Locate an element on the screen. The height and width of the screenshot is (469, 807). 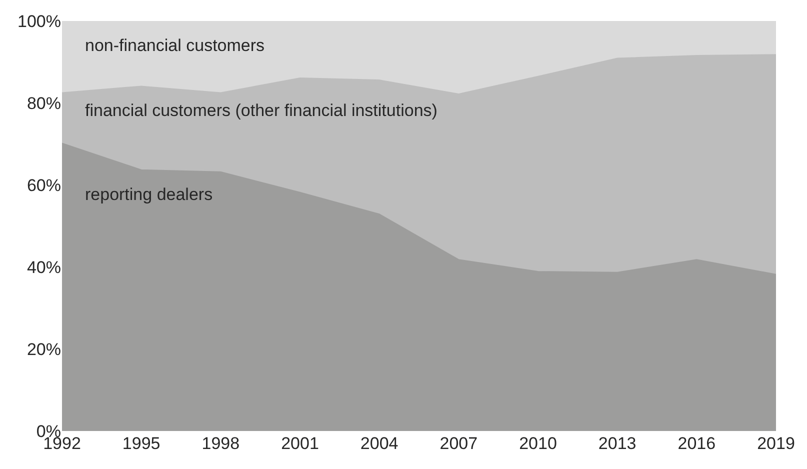
y-tick-label: 100% is located at coordinates (39, 21).